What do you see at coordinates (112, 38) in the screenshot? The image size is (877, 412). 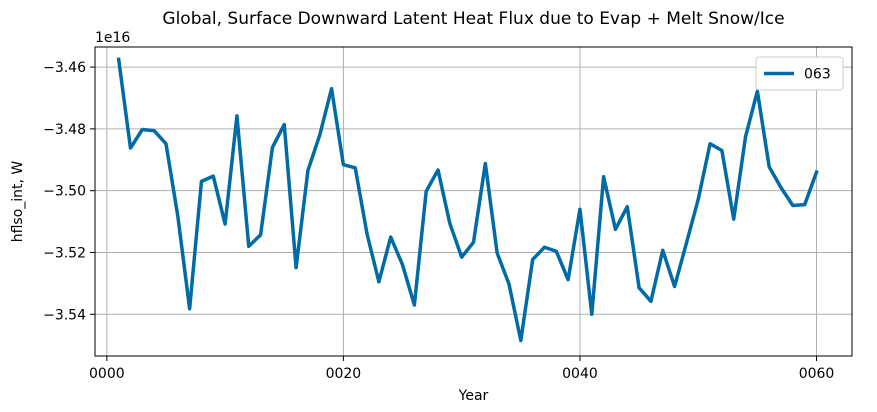 I see `y-axis-offset-label: 1e16` at bounding box center [112, 38].